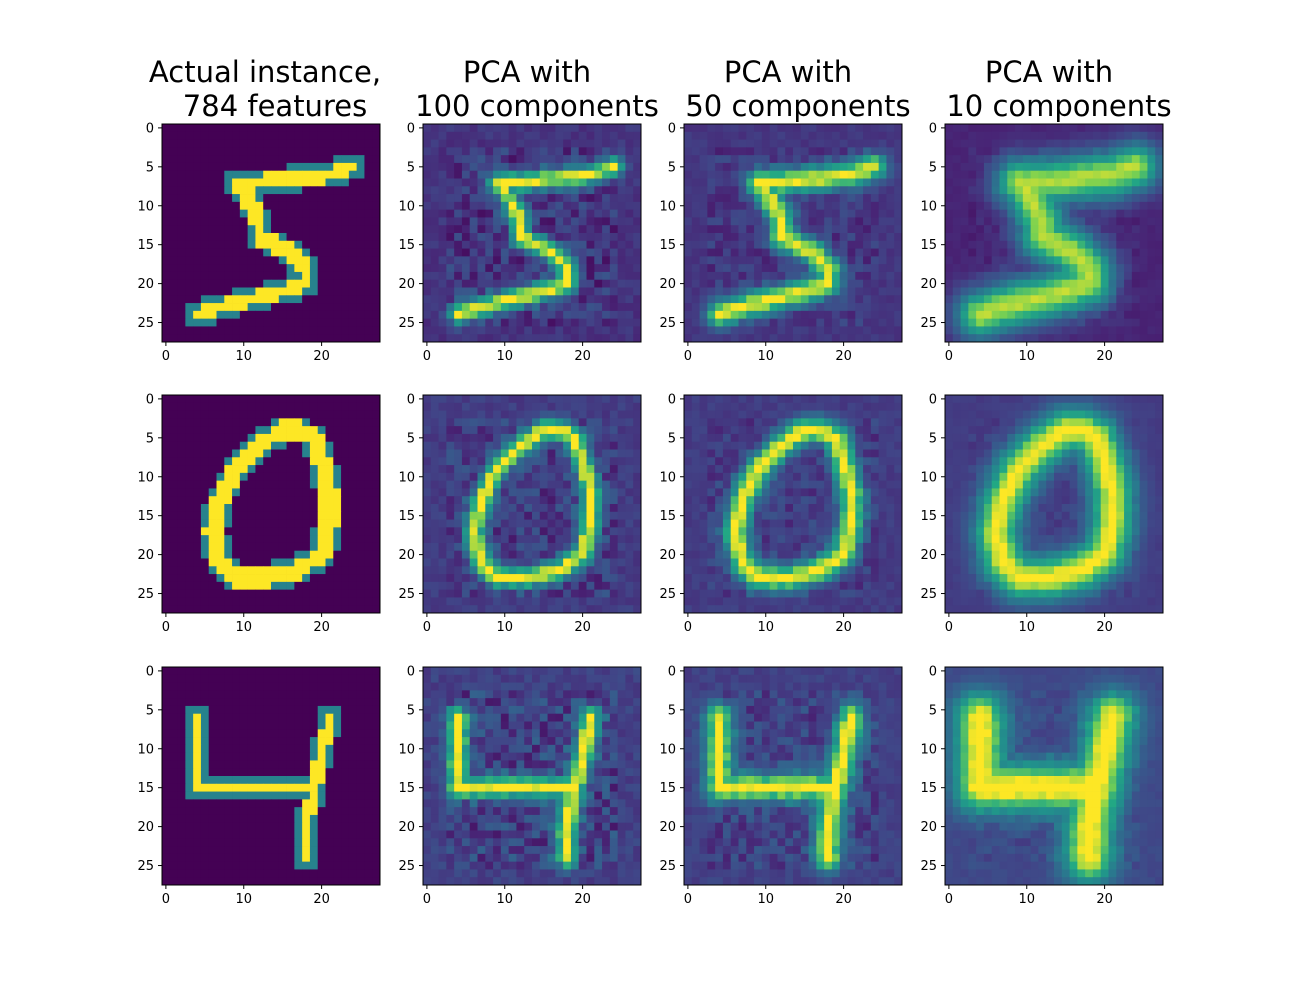  I want to click on x-tick-label: 0, so click(427, 356).